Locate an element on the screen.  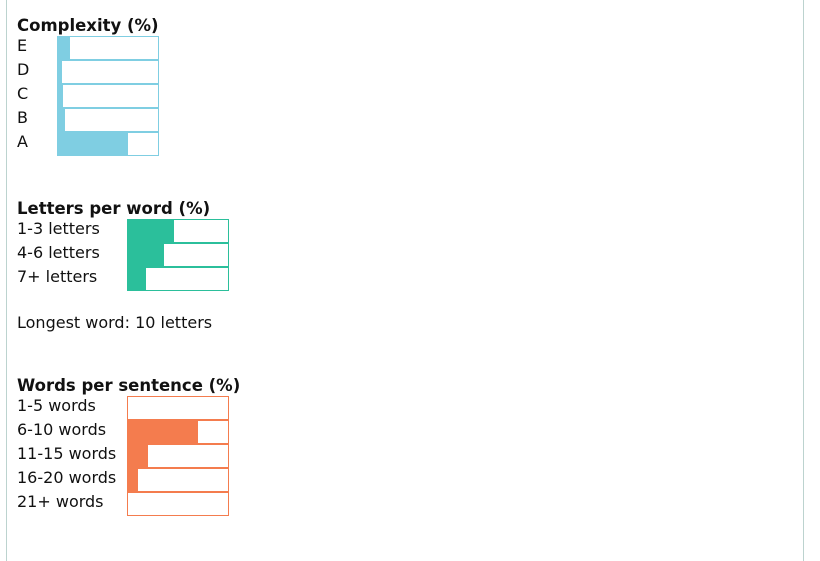
complexity-tick-label: E is located at coordinates (22, 45).